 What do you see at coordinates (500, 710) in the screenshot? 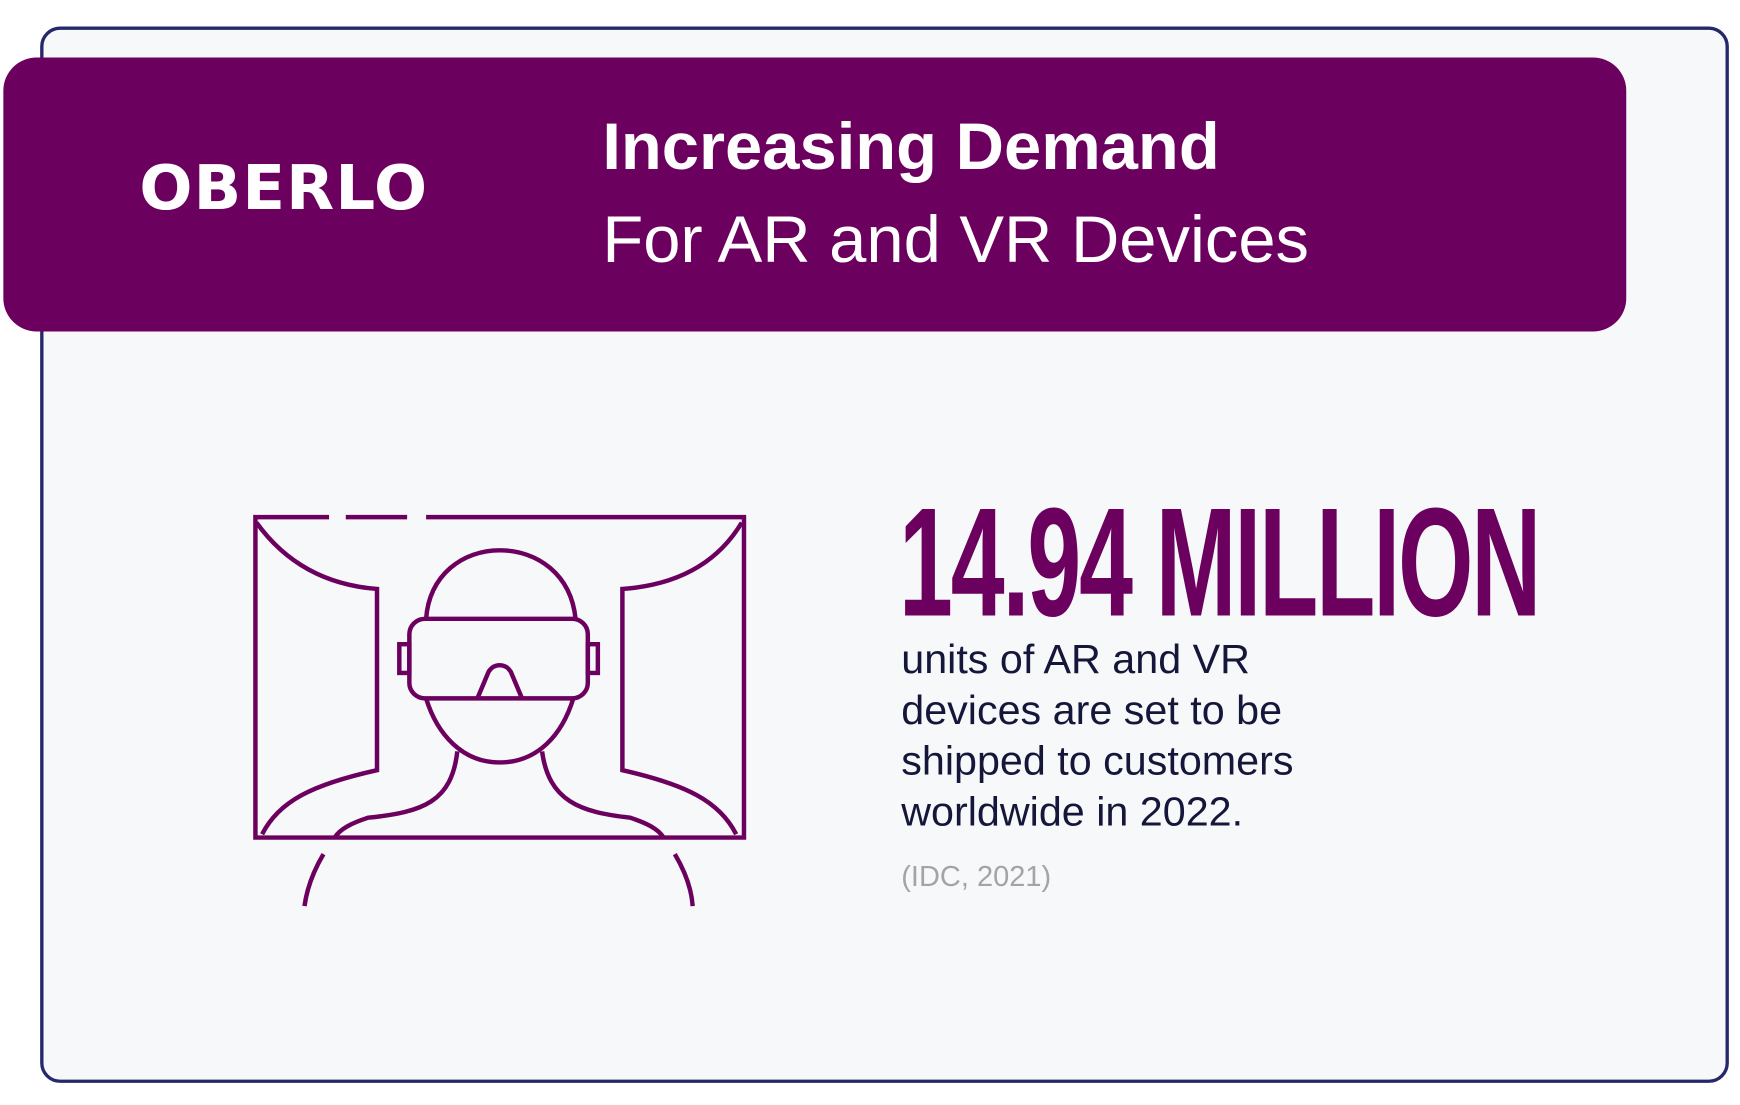
I see `vr-headset-person-icon` at bounding box center [500, 710].